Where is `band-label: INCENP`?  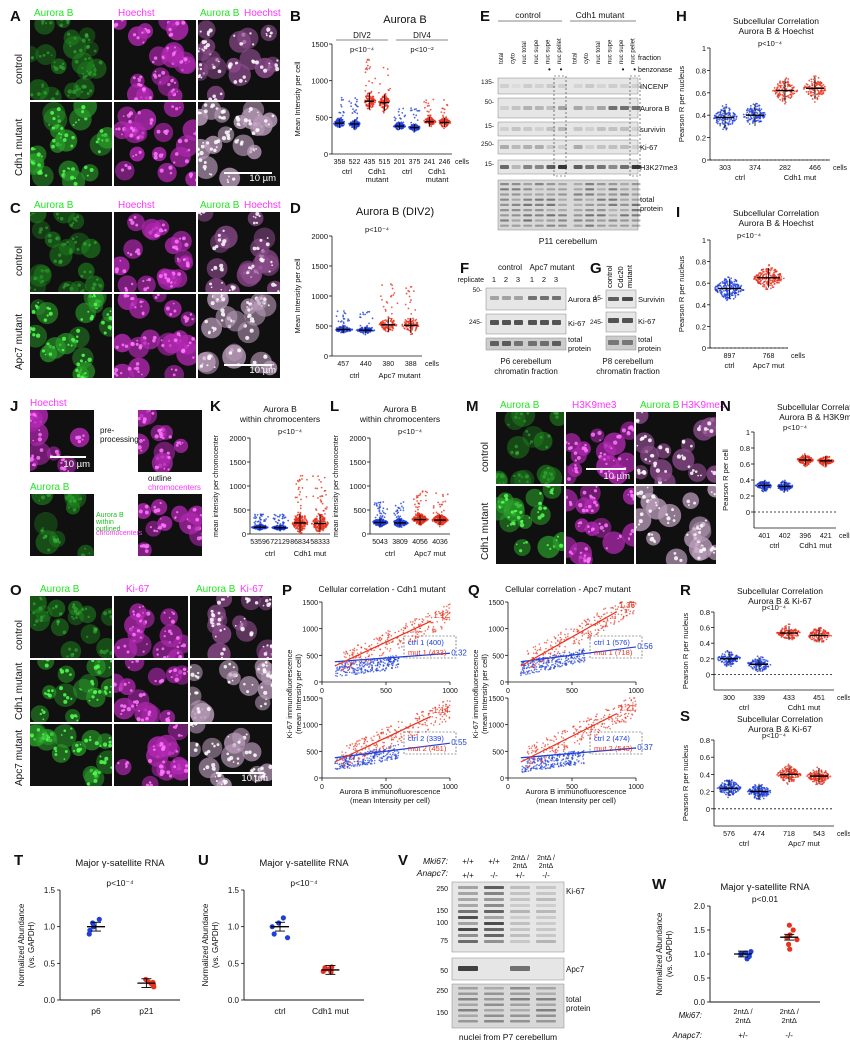
band-label: INCENP is located at coordinates (654, 86).